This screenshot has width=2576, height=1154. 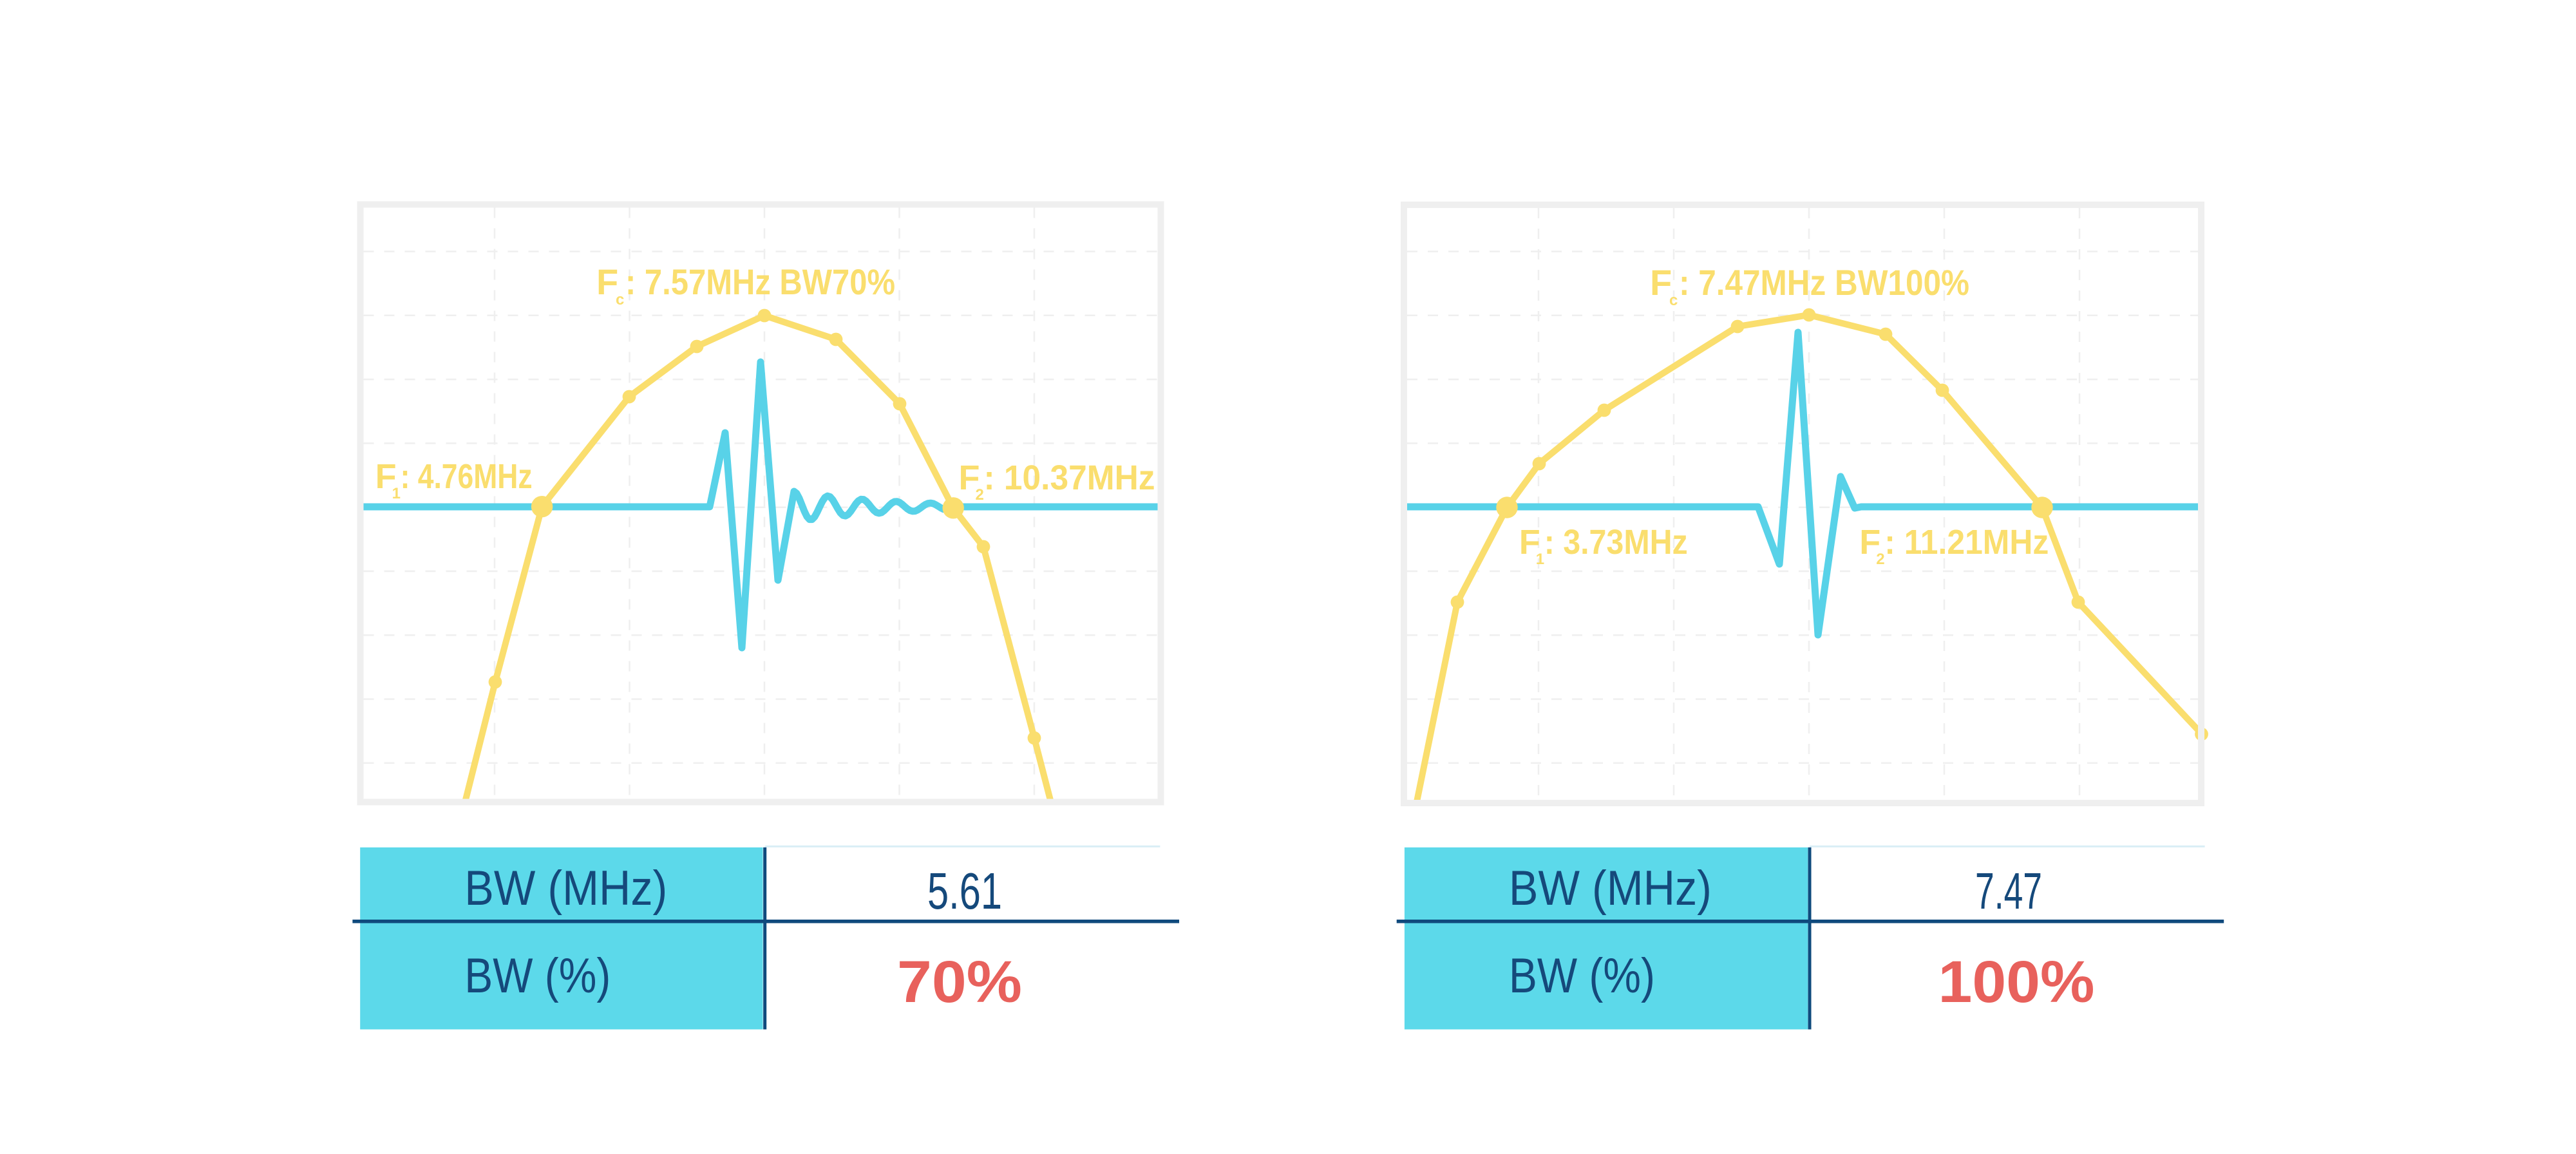 What do you see at coordinates (2016, 982) in the screenshot?
I see `svg-text: 100%` at bounding box center [2016, 982].